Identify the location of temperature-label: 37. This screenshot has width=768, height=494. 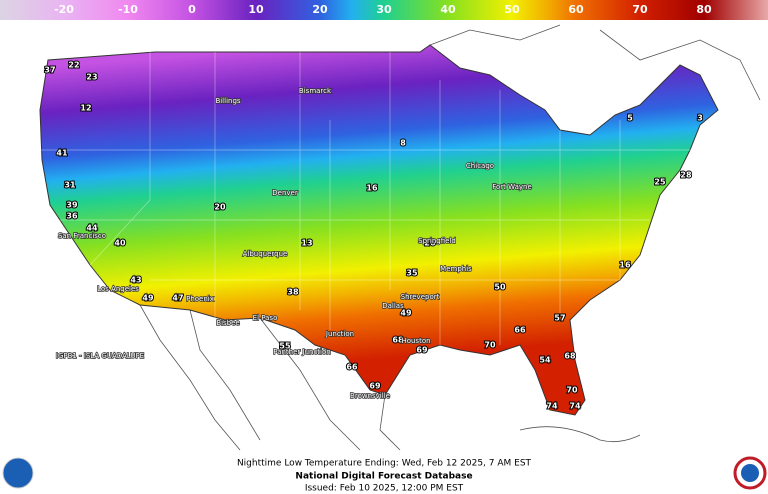
(49, 70).